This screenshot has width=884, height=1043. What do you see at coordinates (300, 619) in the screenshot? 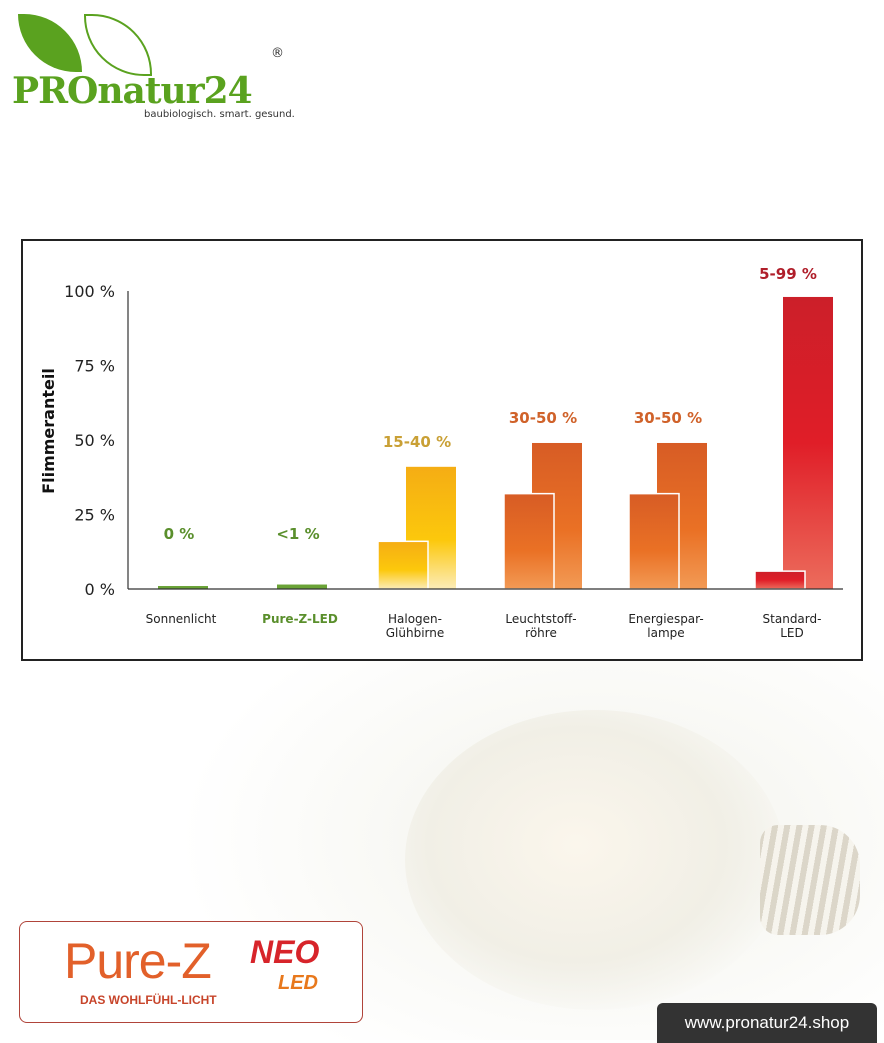
I see `x-tick-label: Pure-Z-LED` at bounding box center [300, 619].